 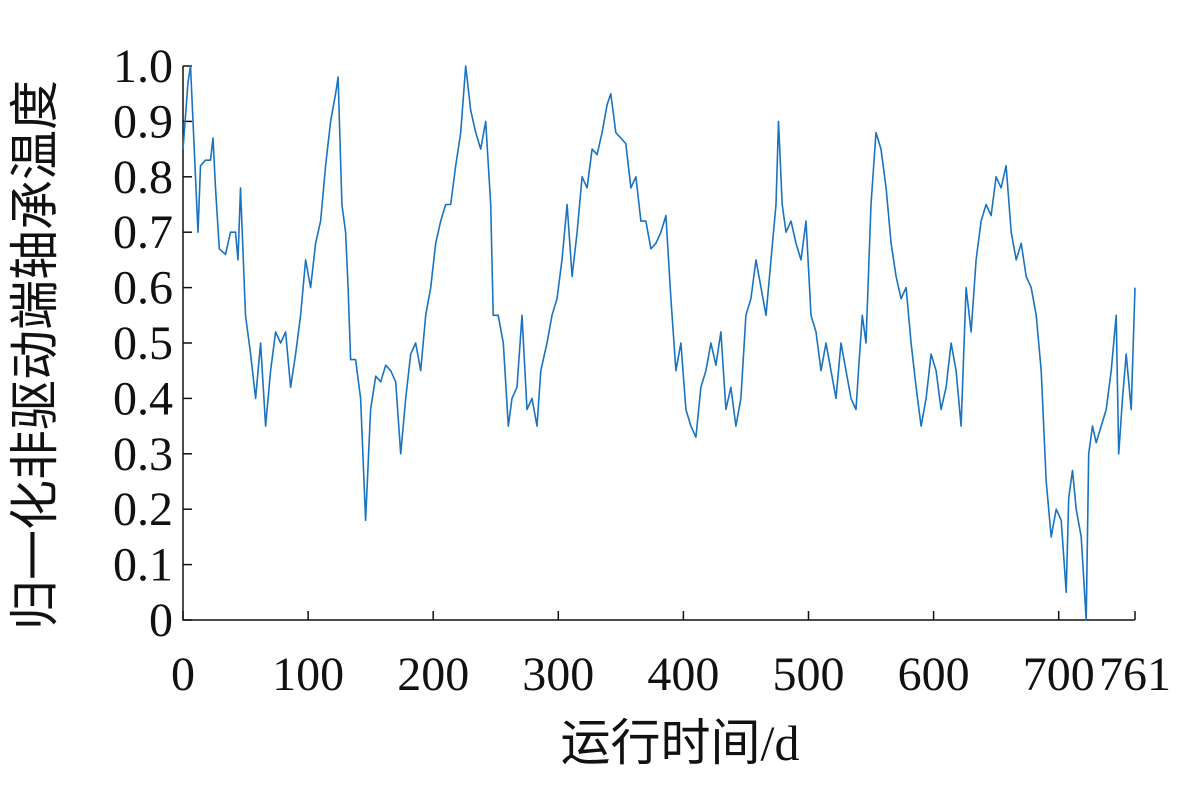 I want to click on y-tick-label: 0, so click(x=161, y=620).